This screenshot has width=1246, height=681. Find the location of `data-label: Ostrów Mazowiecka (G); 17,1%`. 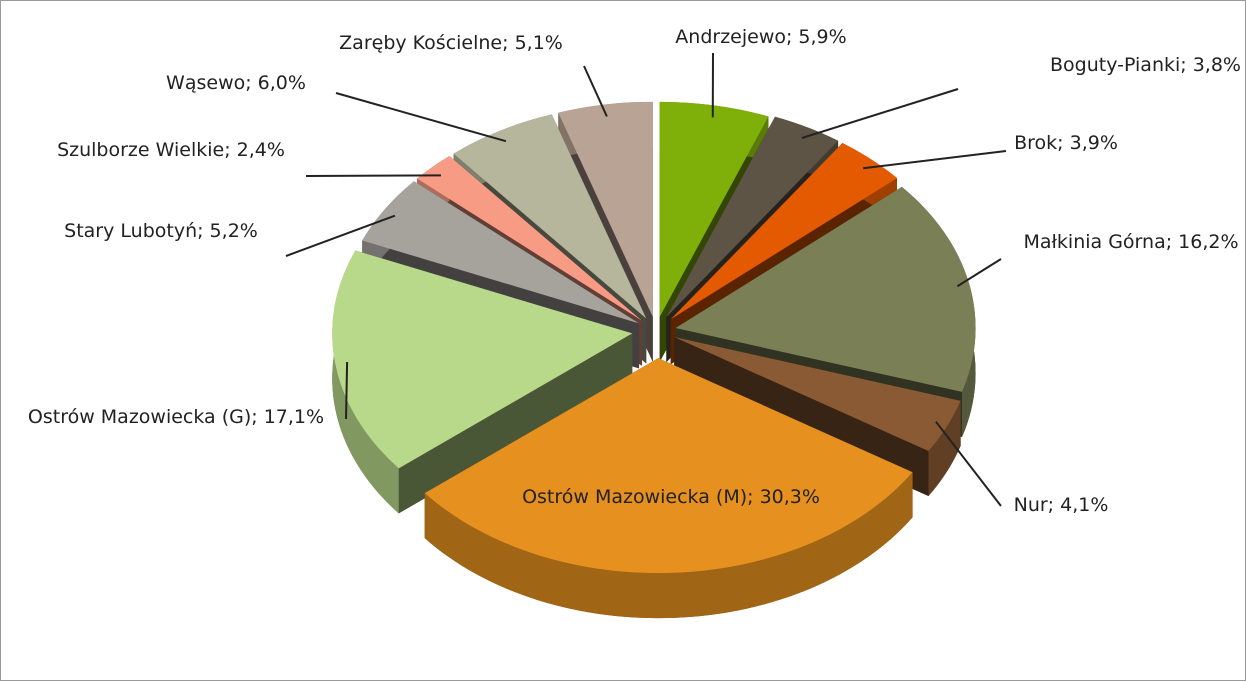

data-label: Ostrów Mazowiecka (G); 17,1% is located at coordinates (176, 417).